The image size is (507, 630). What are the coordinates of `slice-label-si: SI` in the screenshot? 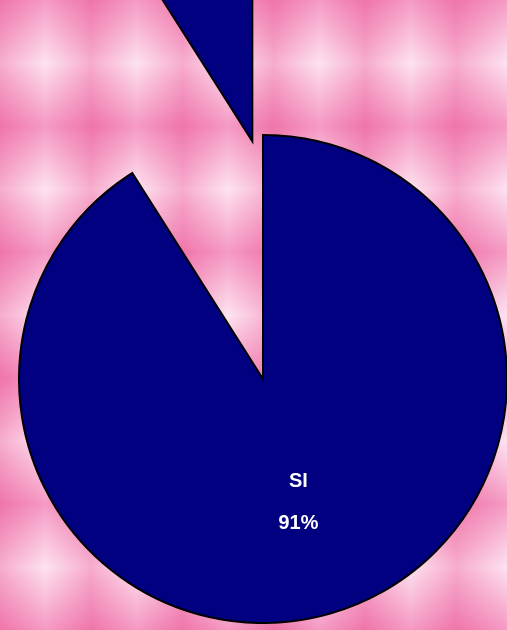 It's located at (298, 481).